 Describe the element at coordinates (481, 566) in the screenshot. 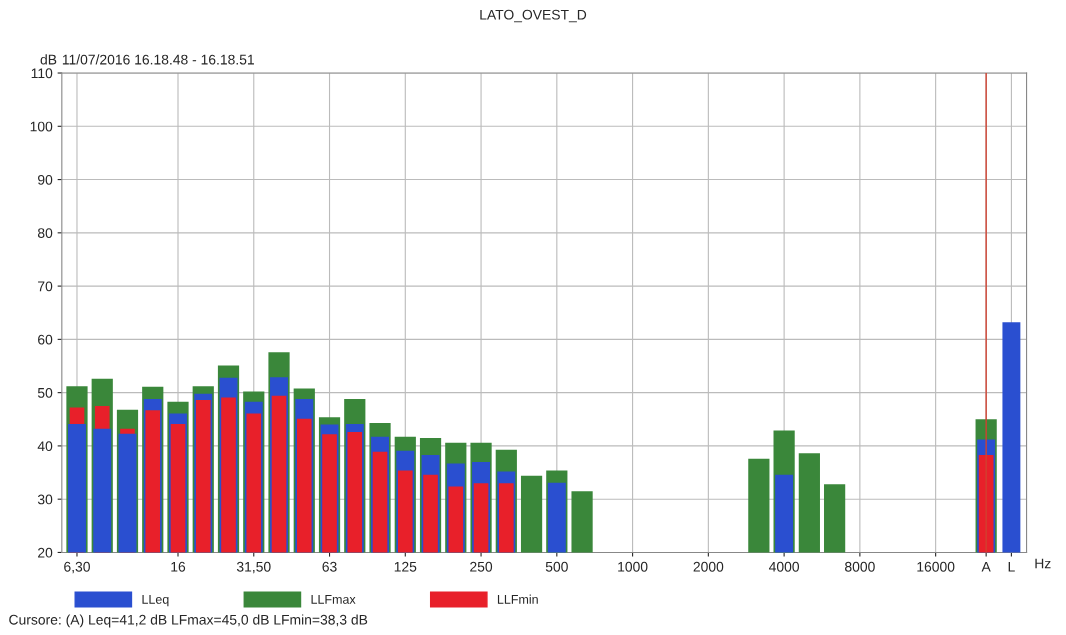

I see `x-tick-label: 250` at that location.